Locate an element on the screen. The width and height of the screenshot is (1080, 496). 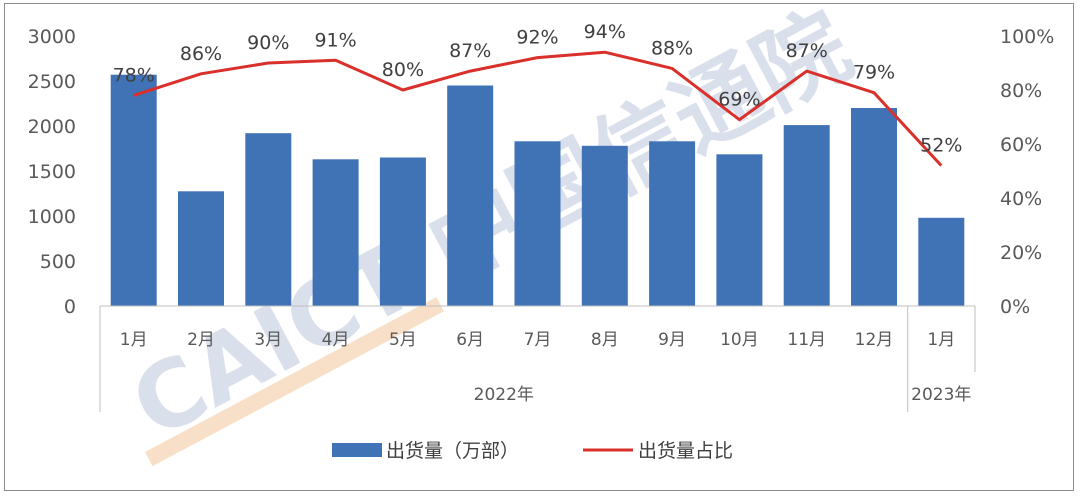
y-left-tick-label: 2500 is located at coordinates (52, 82).